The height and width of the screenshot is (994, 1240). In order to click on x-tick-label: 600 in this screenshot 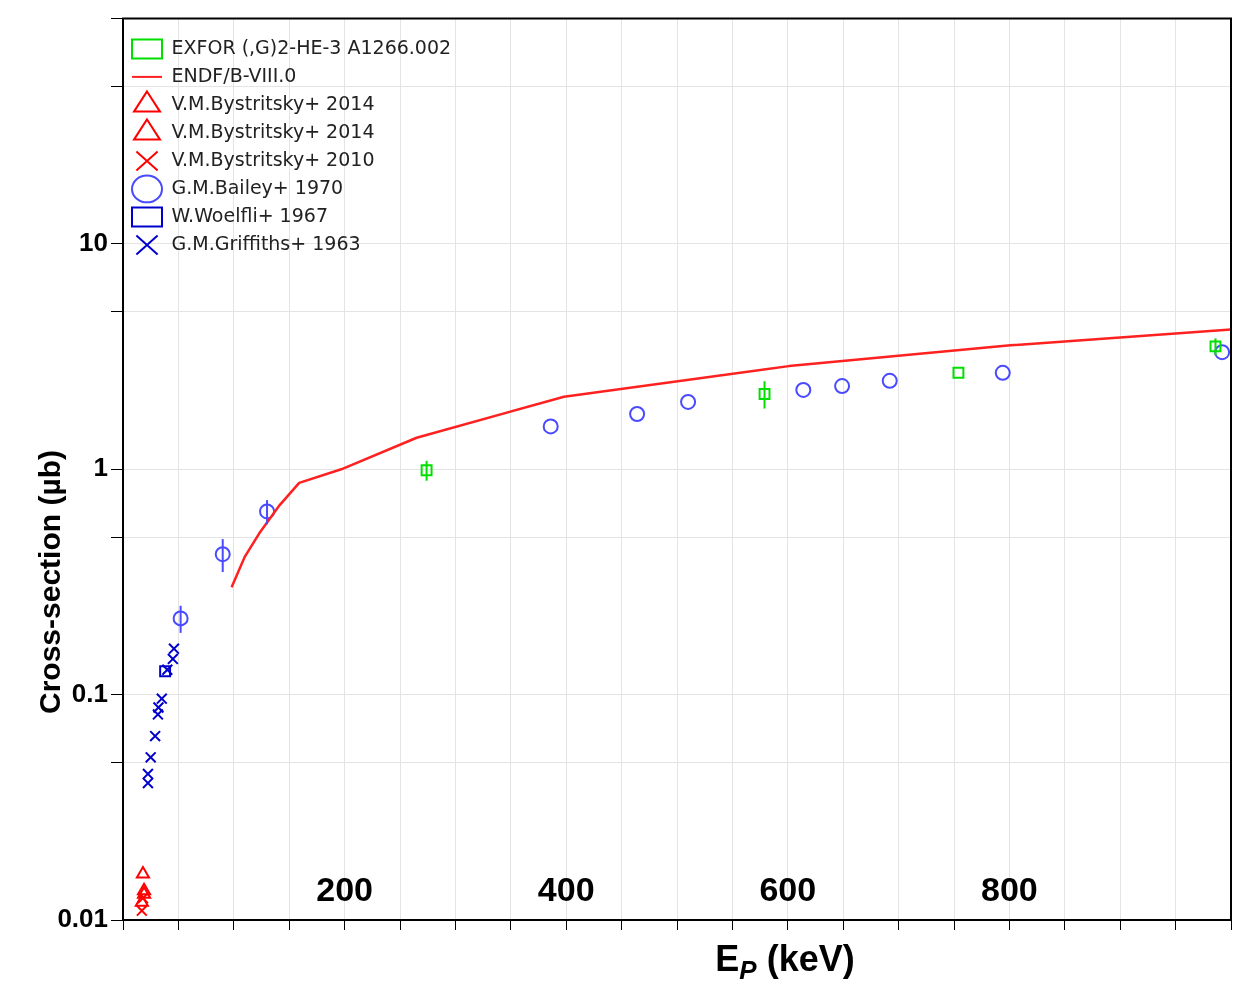, I will do `click(788, 888)`.